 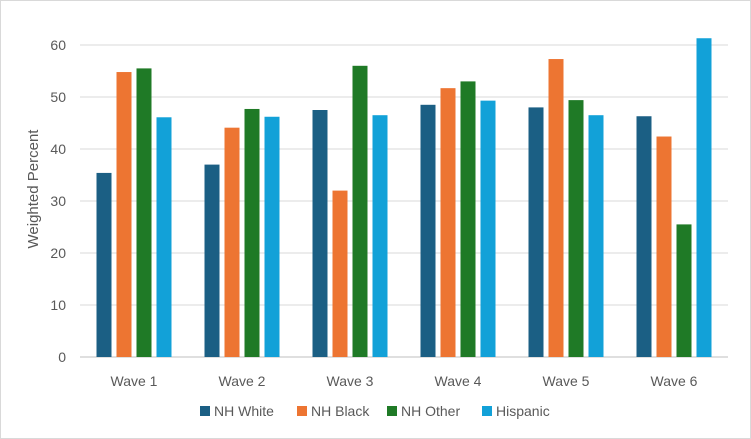 What do you see at coordinates (244, 411) in the screenshot?
I see `legend-label: NH White` at bounding box center [244, 411].